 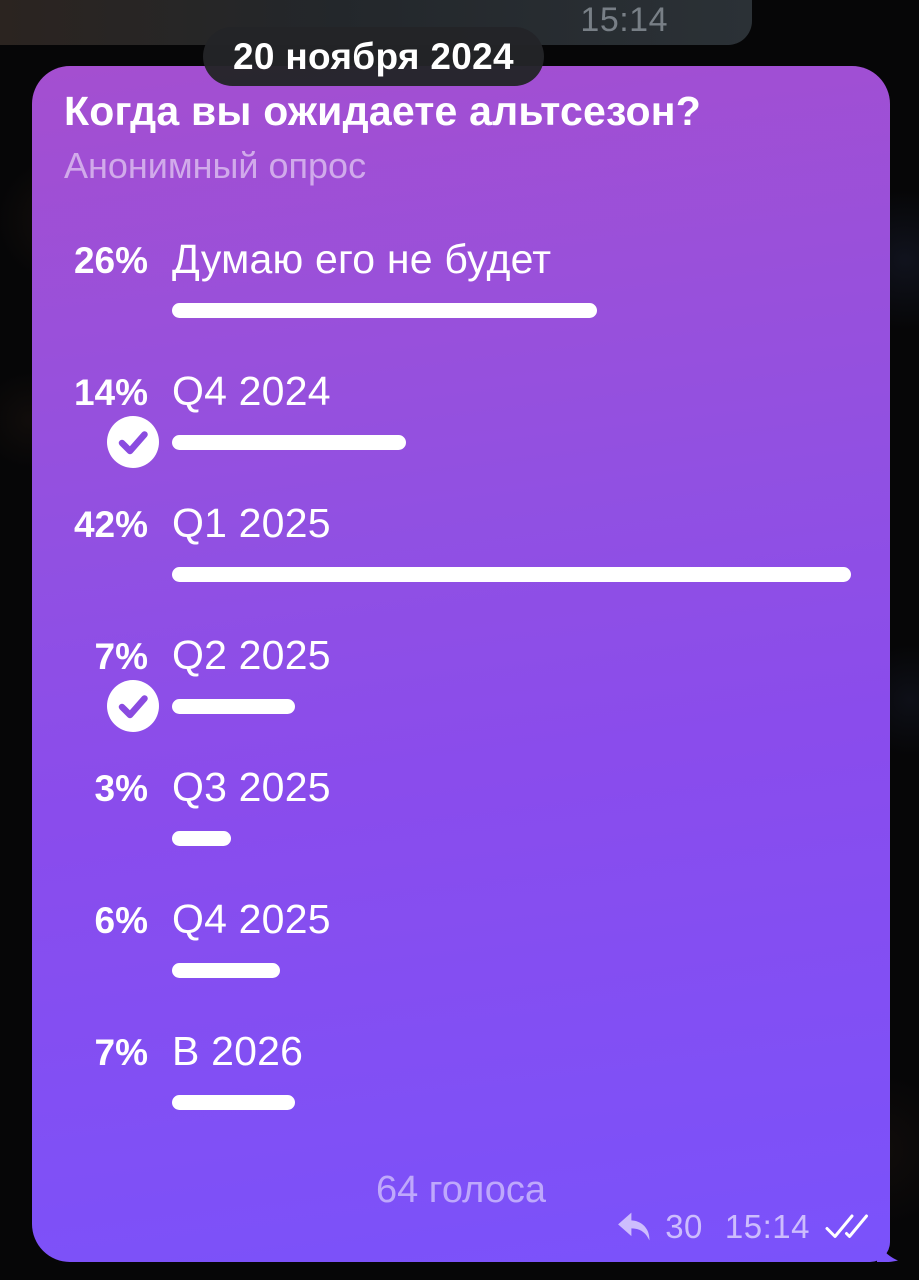 I want to click on option-label: Q3 2025, so click(x=251, y=787).